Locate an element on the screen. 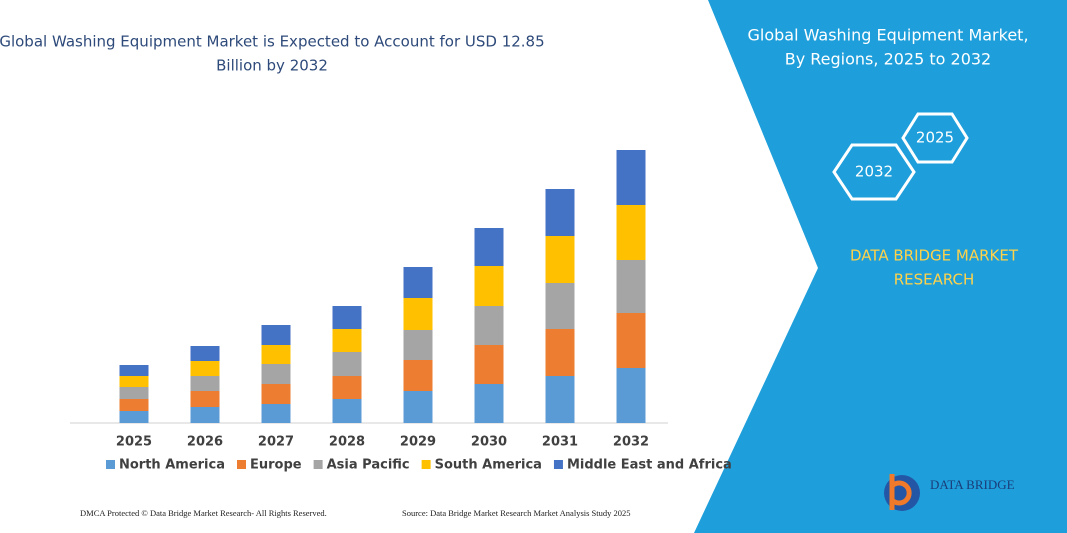  legend-label: North America is located at coordinates (172, 465).